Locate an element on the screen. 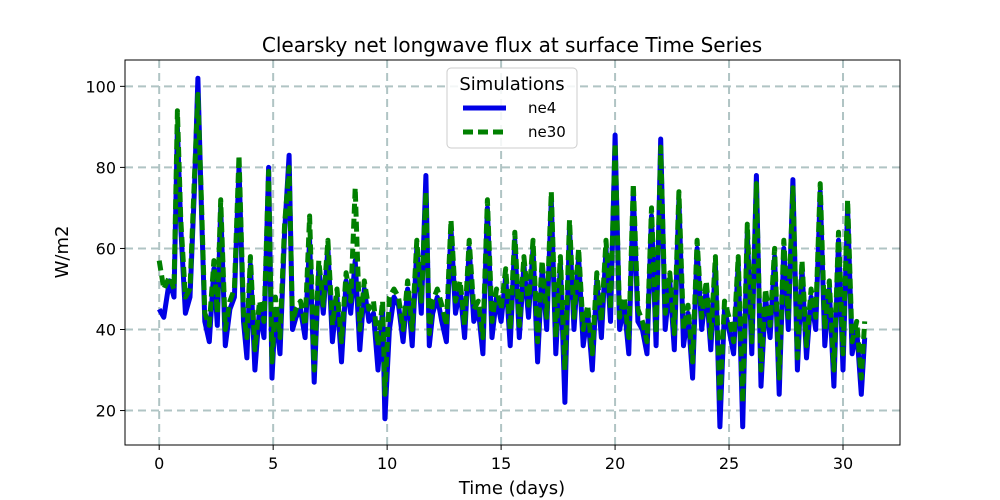  y-axis-label: W/m2 is located at coordinates (62, 252).